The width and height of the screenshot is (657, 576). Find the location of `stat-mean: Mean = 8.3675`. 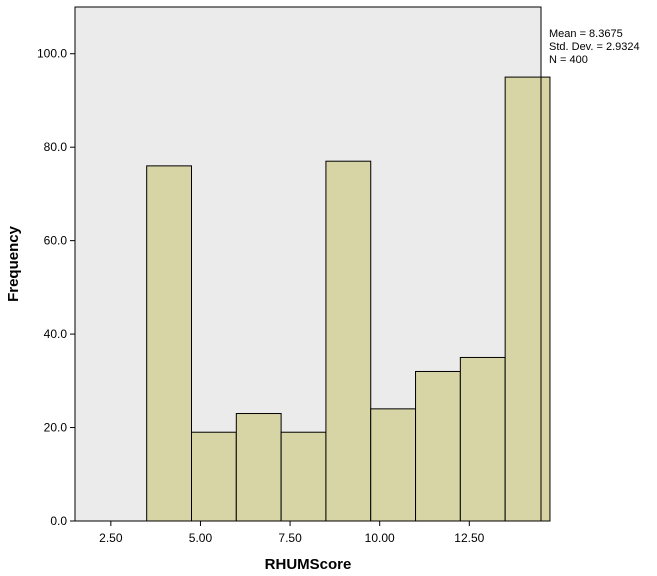

stat-mean: Mean = 8.3675 is located at coordinates (586, 34).